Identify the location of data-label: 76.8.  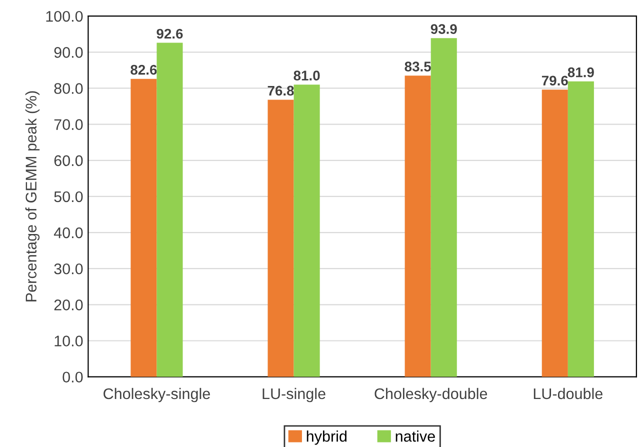
(281, 91).